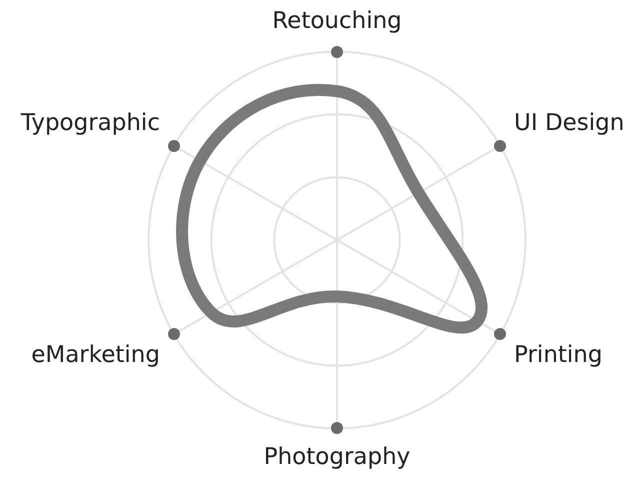 This screenshot has height=483, width=641. I want to click on spoke-label: Photography, so click(337, 457).